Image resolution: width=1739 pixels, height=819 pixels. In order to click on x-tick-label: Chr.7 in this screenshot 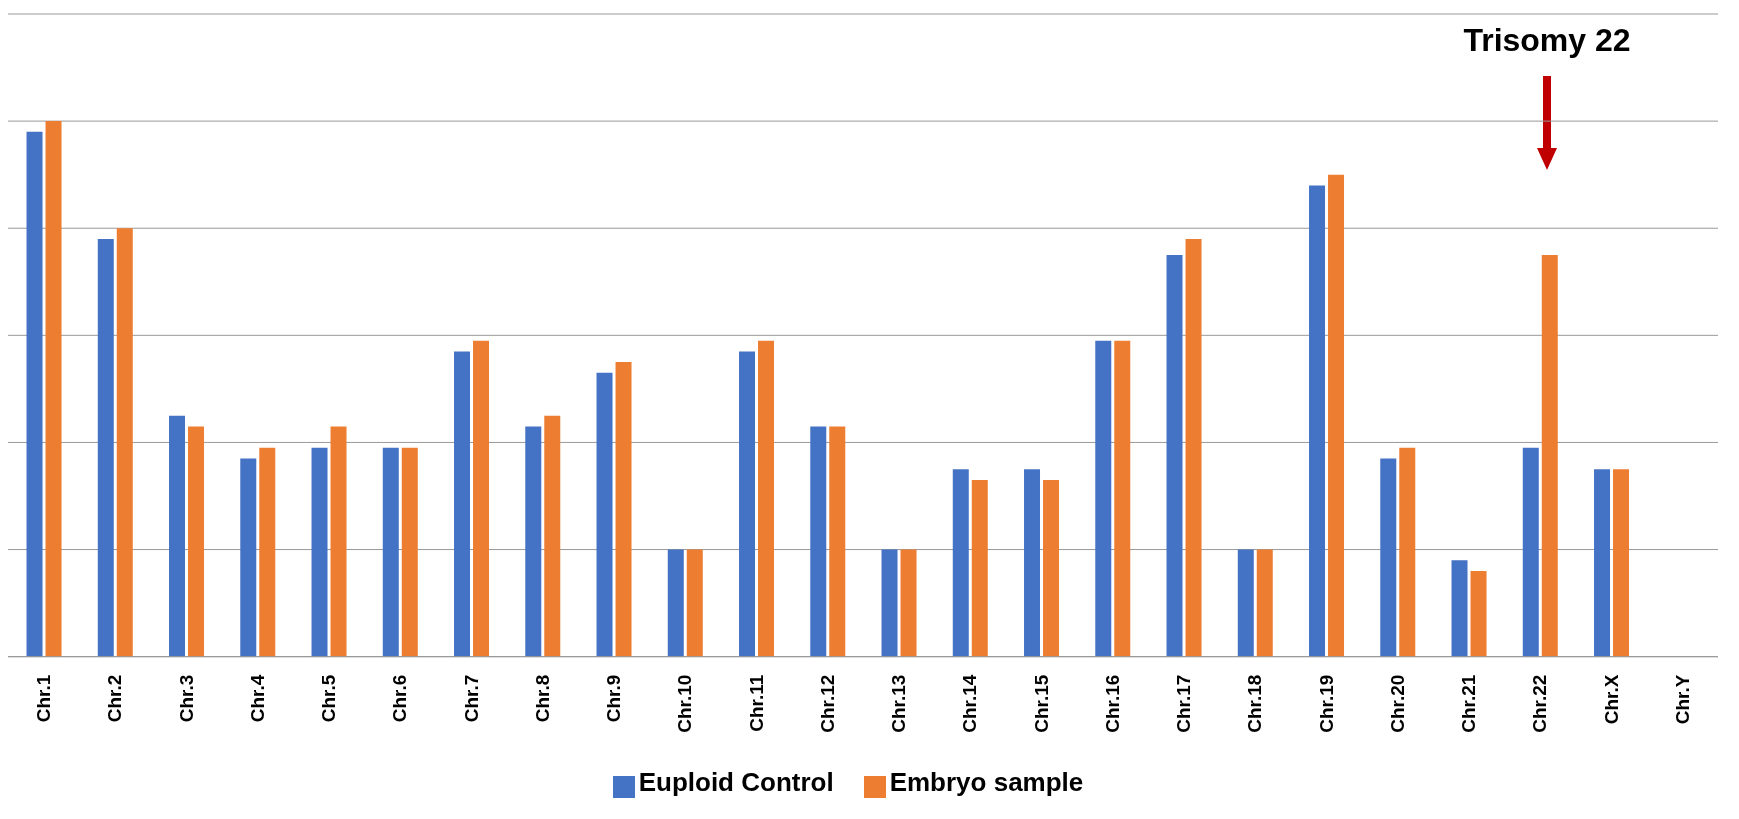, I will do `click(471, 698)`.